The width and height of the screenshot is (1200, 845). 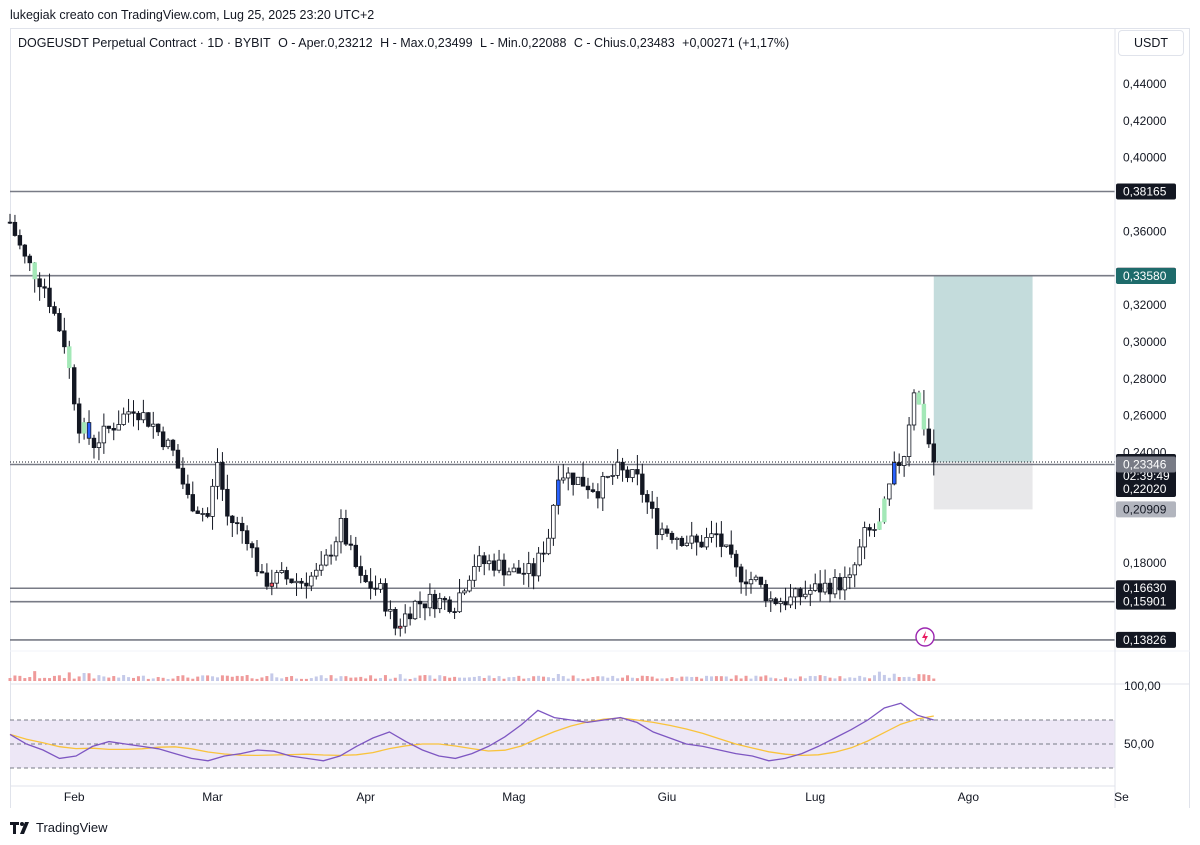 I want to click on symbol-name: DOGEUSDT Perpetual Contract · 1D · BYBIT, so click(x=144, y=43).